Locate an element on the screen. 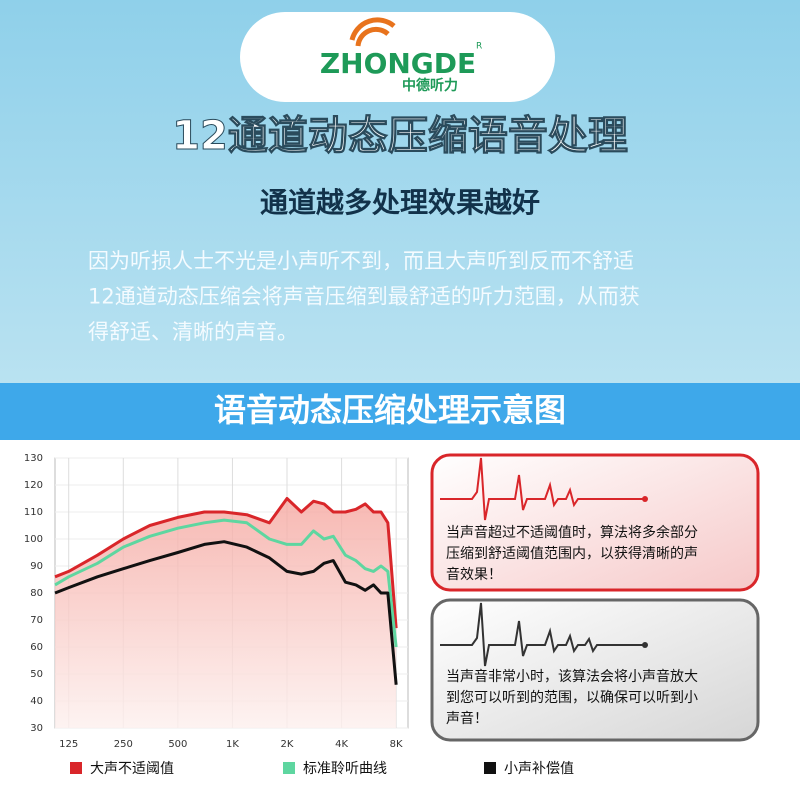 The width and height of the screenshot is (800, 800). x-tick-label: 8K is located at coordinates (396, 744).